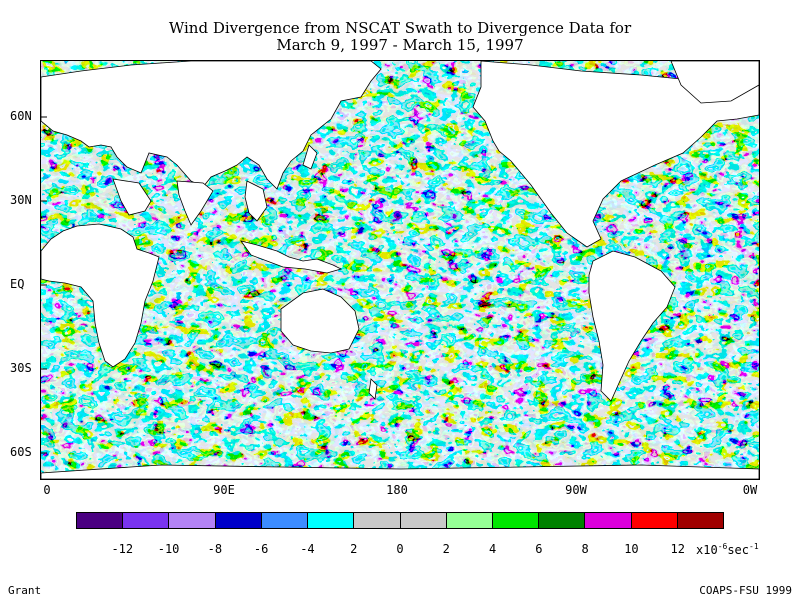 Image resolution: width=800 pixels, height=600 pixels. What do you see at coordinates (310, 157) in the screenshot?
I see `land-japan` at bounding box center [310, 157].